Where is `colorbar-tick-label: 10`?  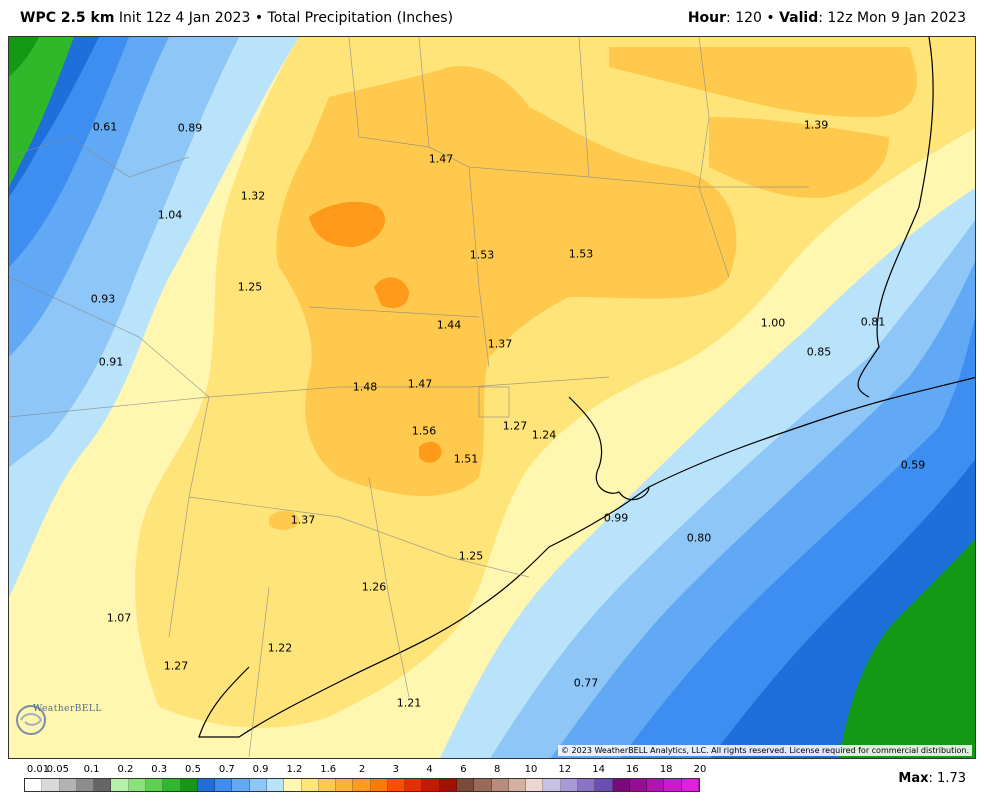
colorbar-tick-label: 10 is located at coordinates (531, 769).